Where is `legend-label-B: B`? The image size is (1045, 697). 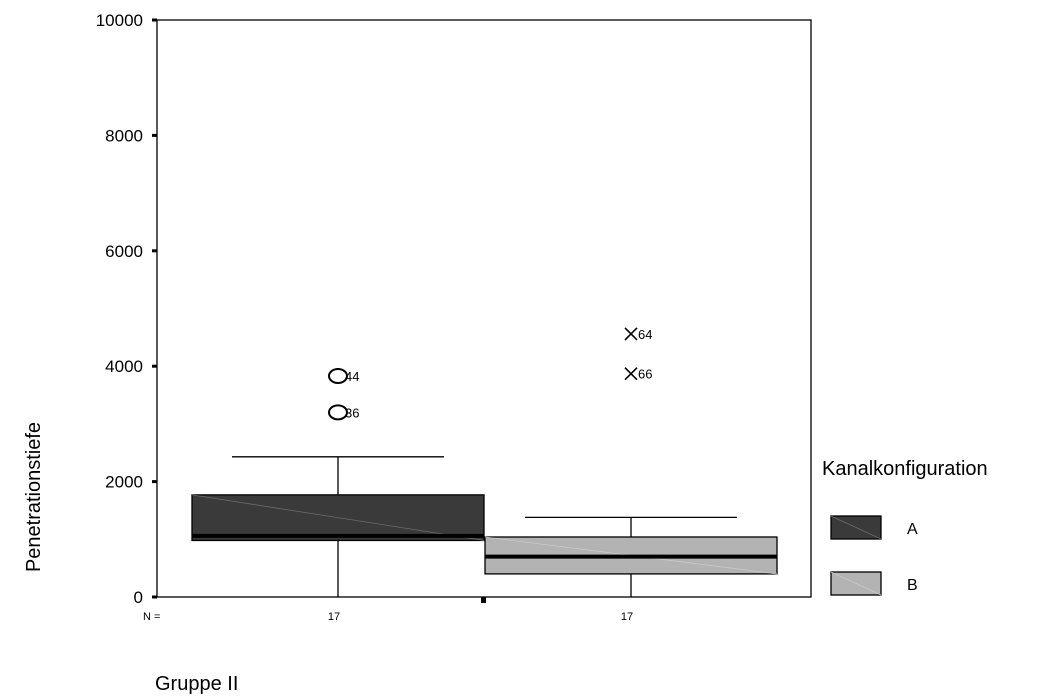 legend-label-B: B is located at coordinates (912, 585).